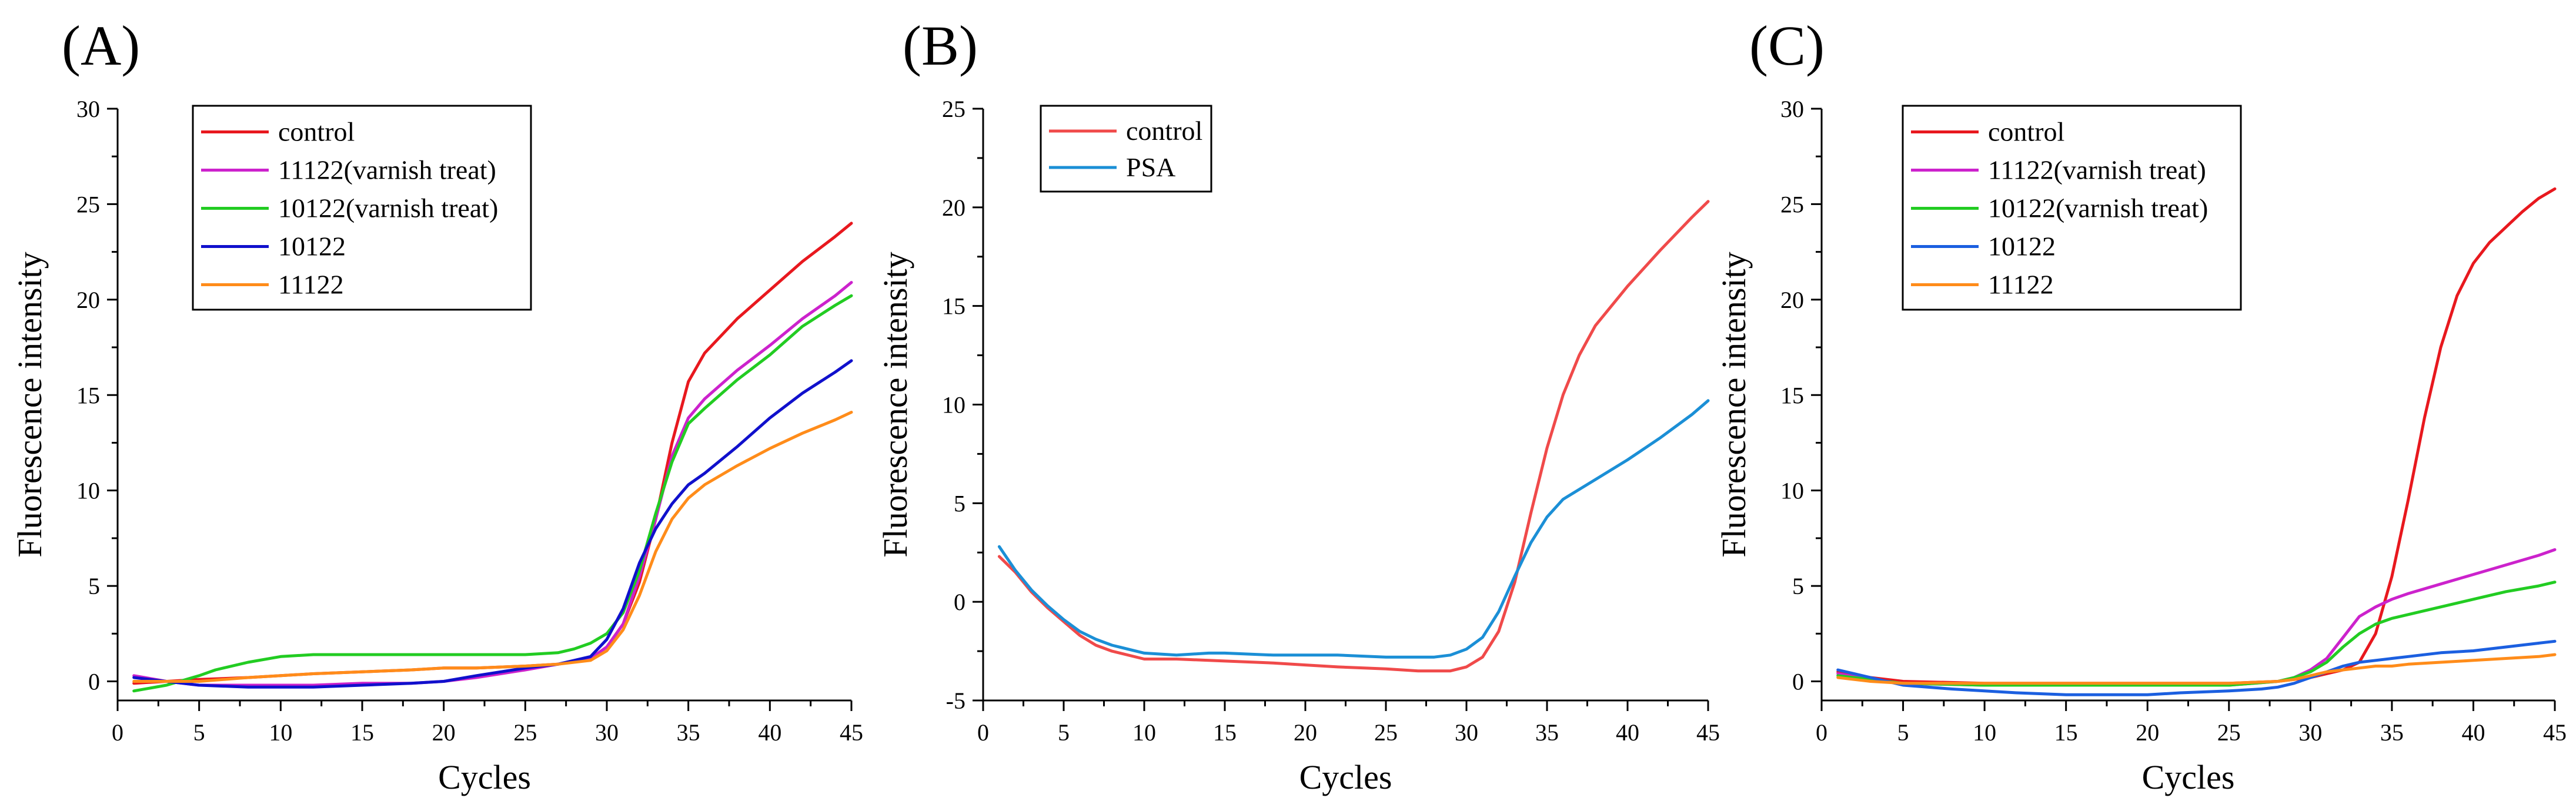 The image size is (2576, 808). What do you see at coordinates (101, 45) in the screenshot?
I see `panel-label: (A)` at bounding box center [101, 45].